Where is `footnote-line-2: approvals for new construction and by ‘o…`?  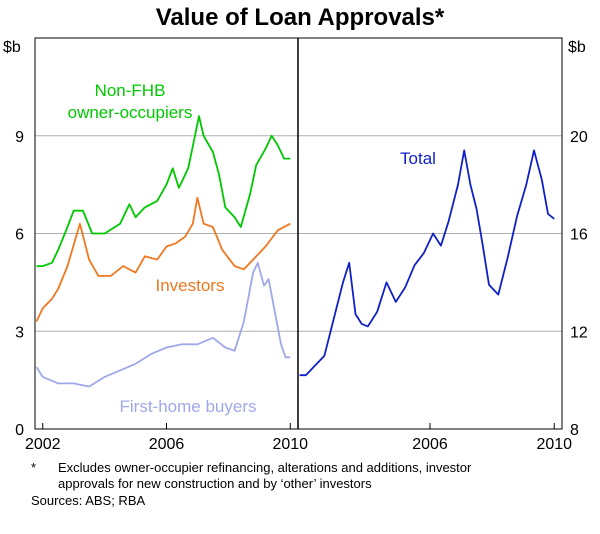 footnote-line-2: approvals for new construction and by ‘o… is located at coordinates (215, 483).